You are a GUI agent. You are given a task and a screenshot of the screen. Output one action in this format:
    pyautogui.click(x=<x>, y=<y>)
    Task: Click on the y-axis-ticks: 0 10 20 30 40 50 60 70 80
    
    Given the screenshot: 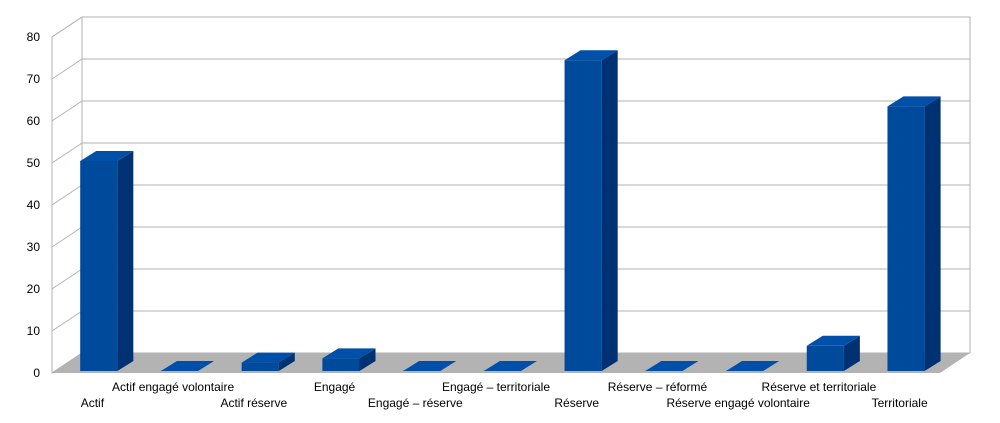 What is the action you would take?
    pyautogui.click(x=34, y=205)
    